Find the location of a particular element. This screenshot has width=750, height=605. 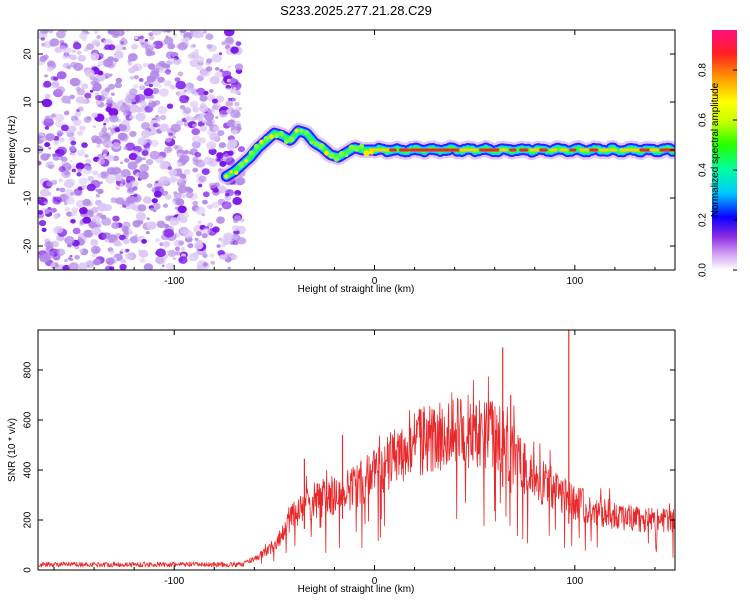

spectrogram-trace is located at coordinates (446, 153).